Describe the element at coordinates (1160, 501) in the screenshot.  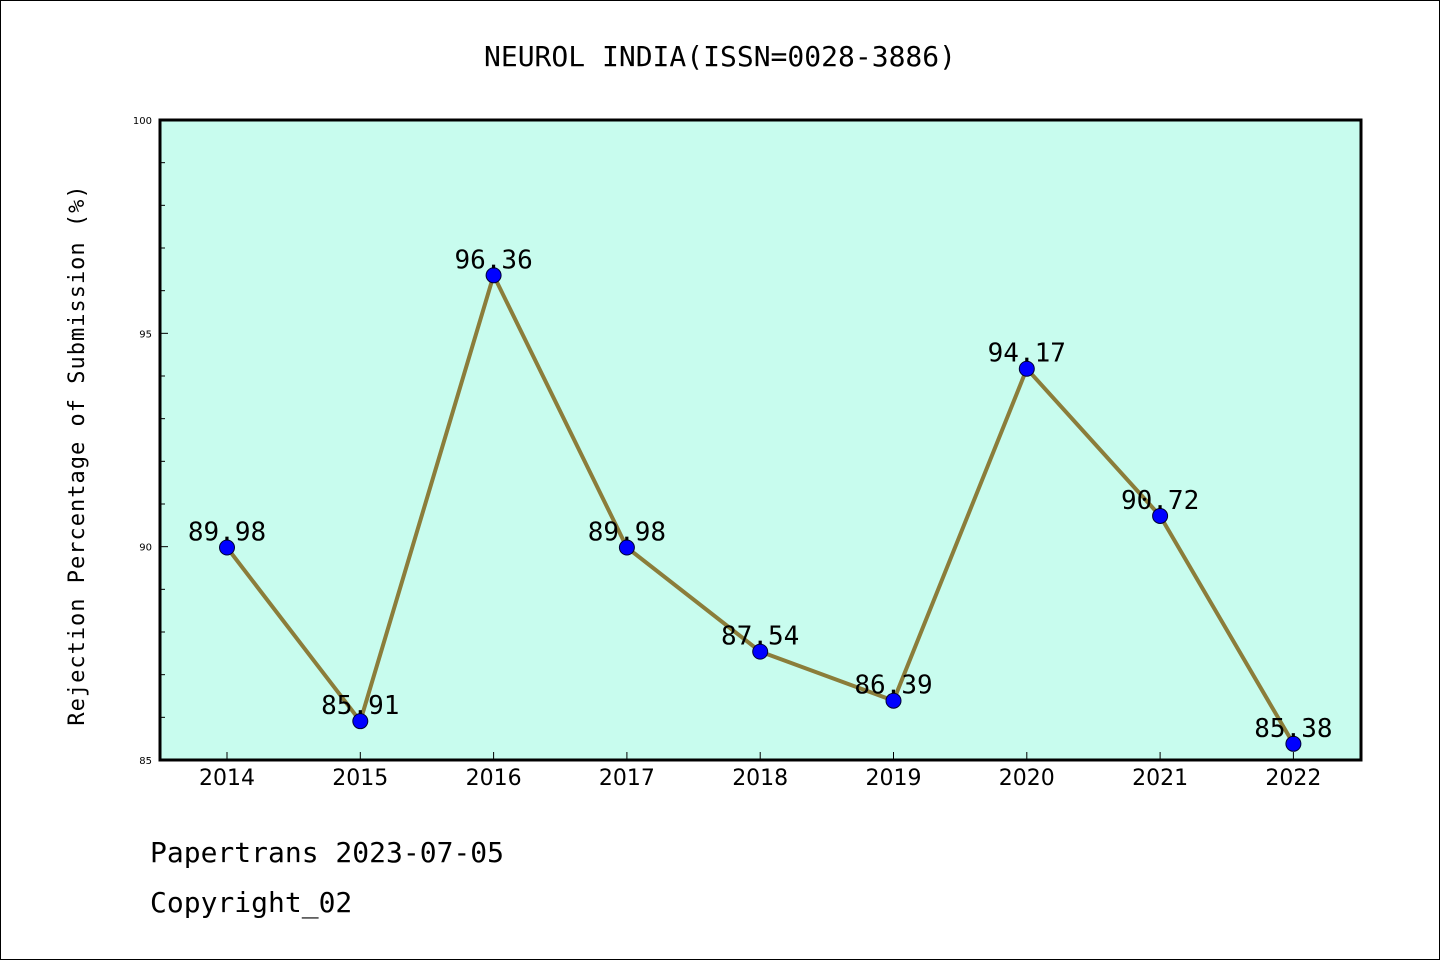
I see `data-label: 90.72` at that location.